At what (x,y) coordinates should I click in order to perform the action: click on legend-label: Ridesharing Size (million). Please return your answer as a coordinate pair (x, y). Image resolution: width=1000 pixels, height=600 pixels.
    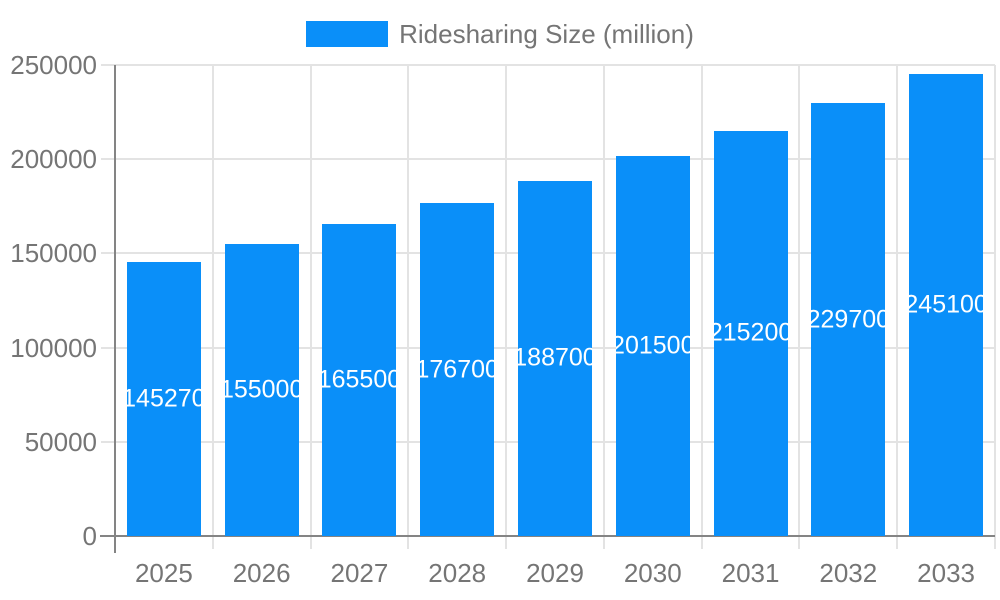
    Looking at the image, I should click on (546, 33).